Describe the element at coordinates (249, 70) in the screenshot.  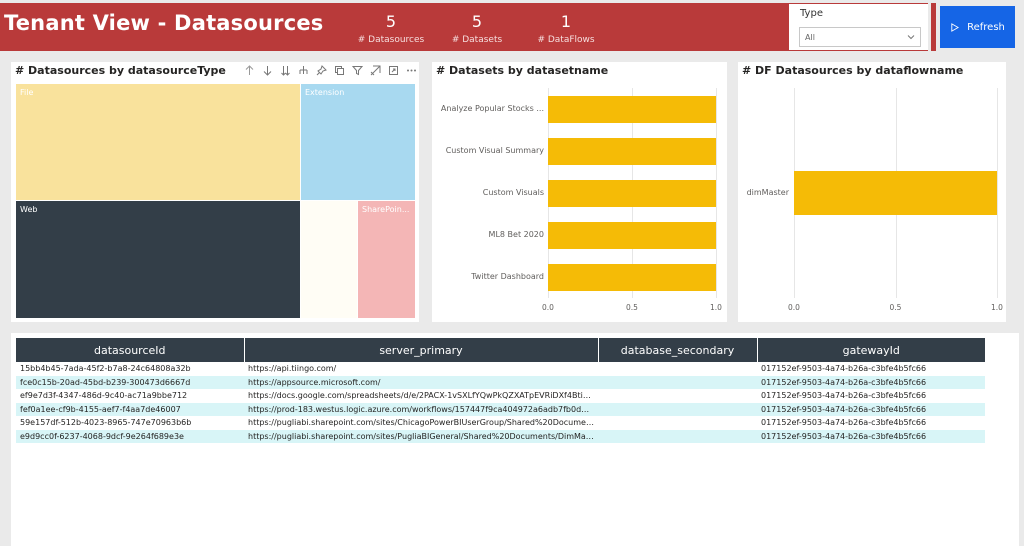
I see `arrow-up-icon` at that location.